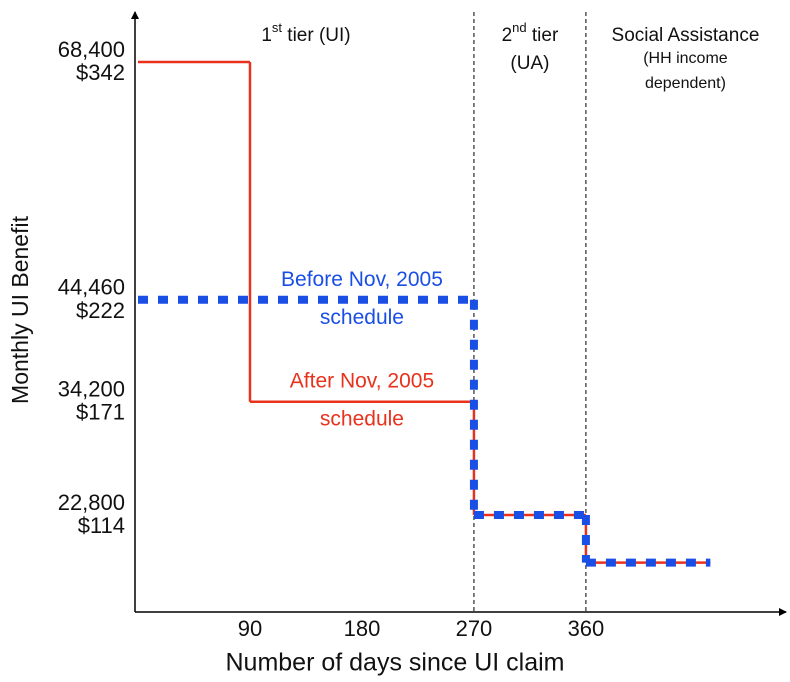  What do you see at coordinates (305, 33) in the screenshot?
I see `region-label: 1st tier (UI)` at bounding box center [305, 33].